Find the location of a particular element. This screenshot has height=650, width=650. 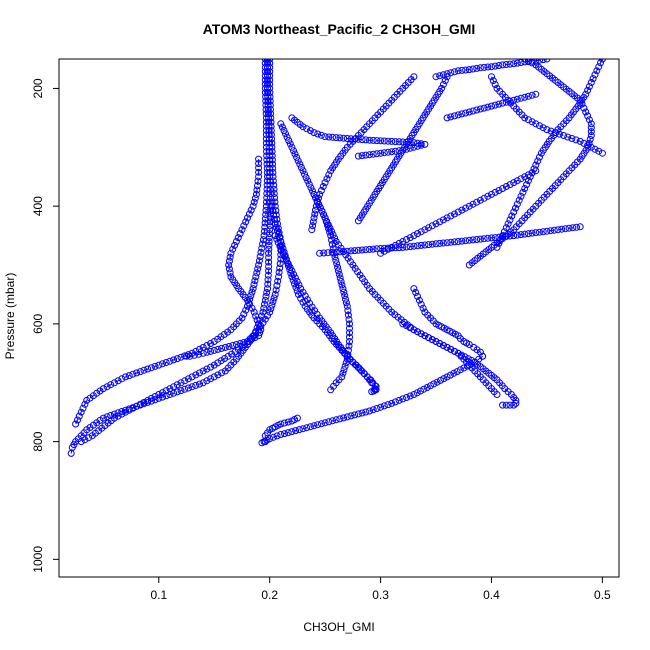

x-tick-label: 0.2 is located at coordinates (269, 595).